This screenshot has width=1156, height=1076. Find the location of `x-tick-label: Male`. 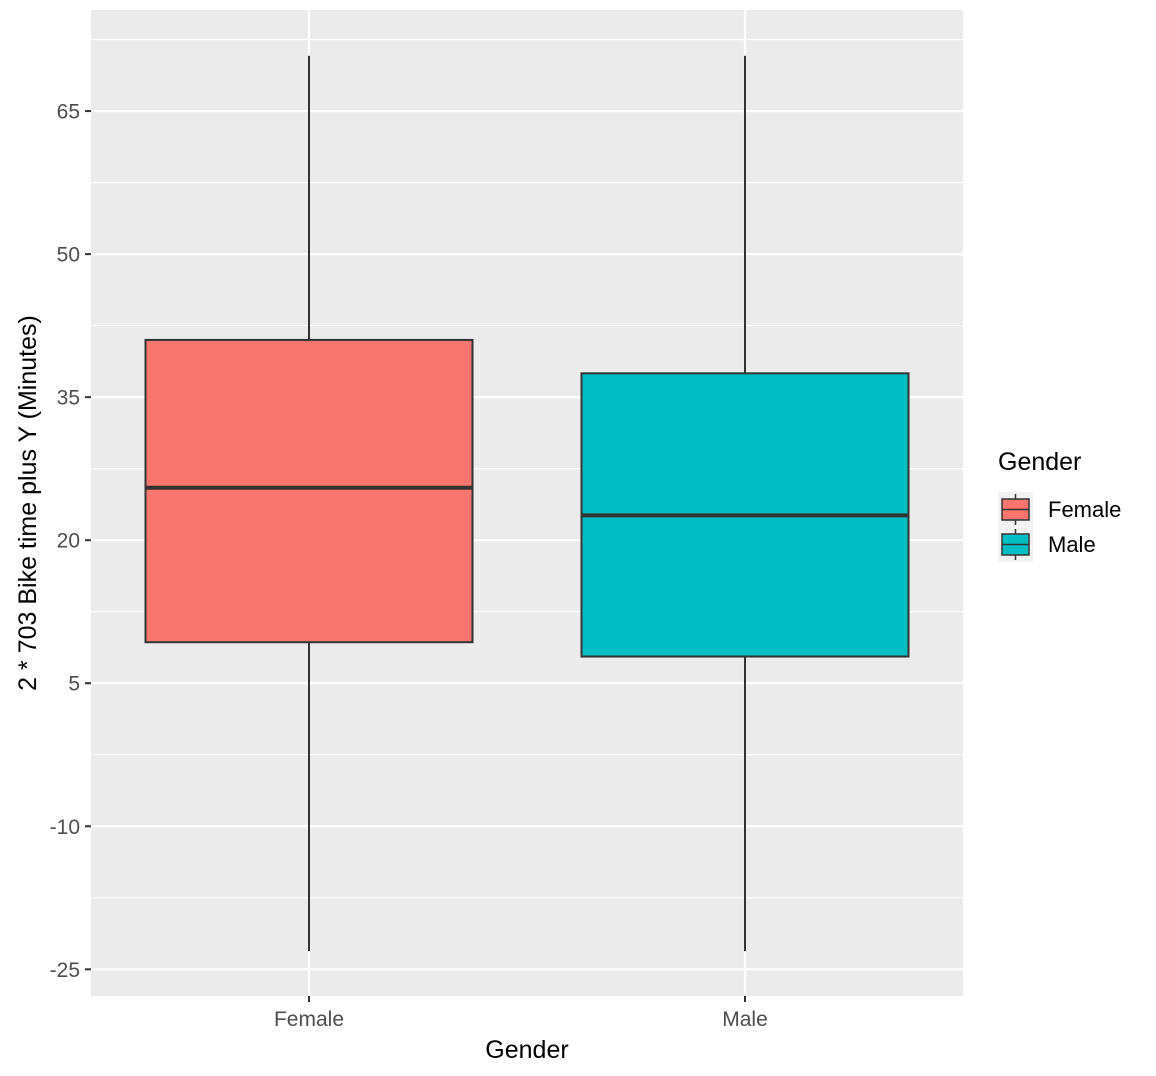

x-tick-label: Male is located at coordinates (745, 1019).